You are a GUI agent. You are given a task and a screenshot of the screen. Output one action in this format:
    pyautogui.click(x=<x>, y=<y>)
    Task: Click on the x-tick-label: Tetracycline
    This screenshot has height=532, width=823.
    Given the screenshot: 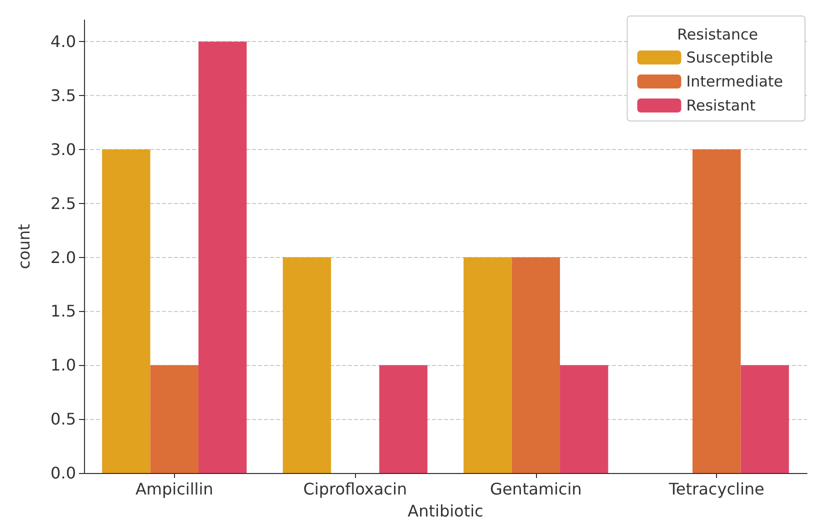 What is the action you would take?
    pyautogui.click(x=716, y=489)
    